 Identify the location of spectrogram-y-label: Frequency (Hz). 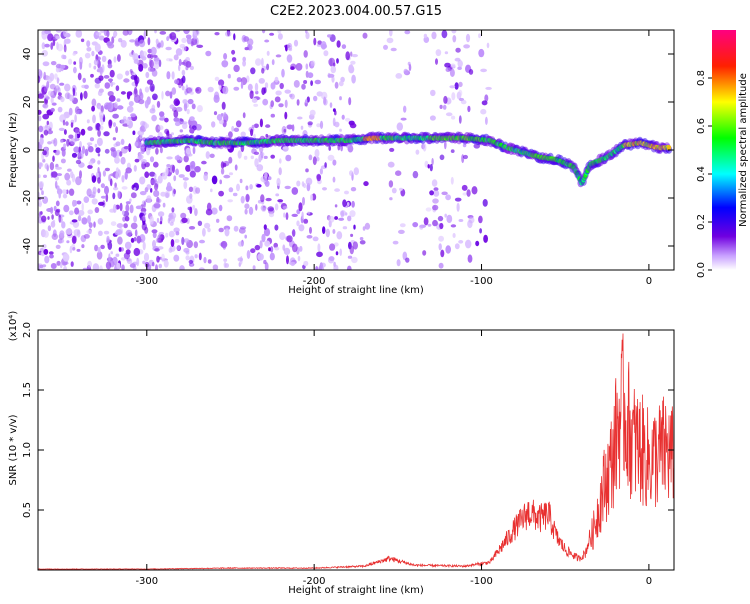
(13, 150).